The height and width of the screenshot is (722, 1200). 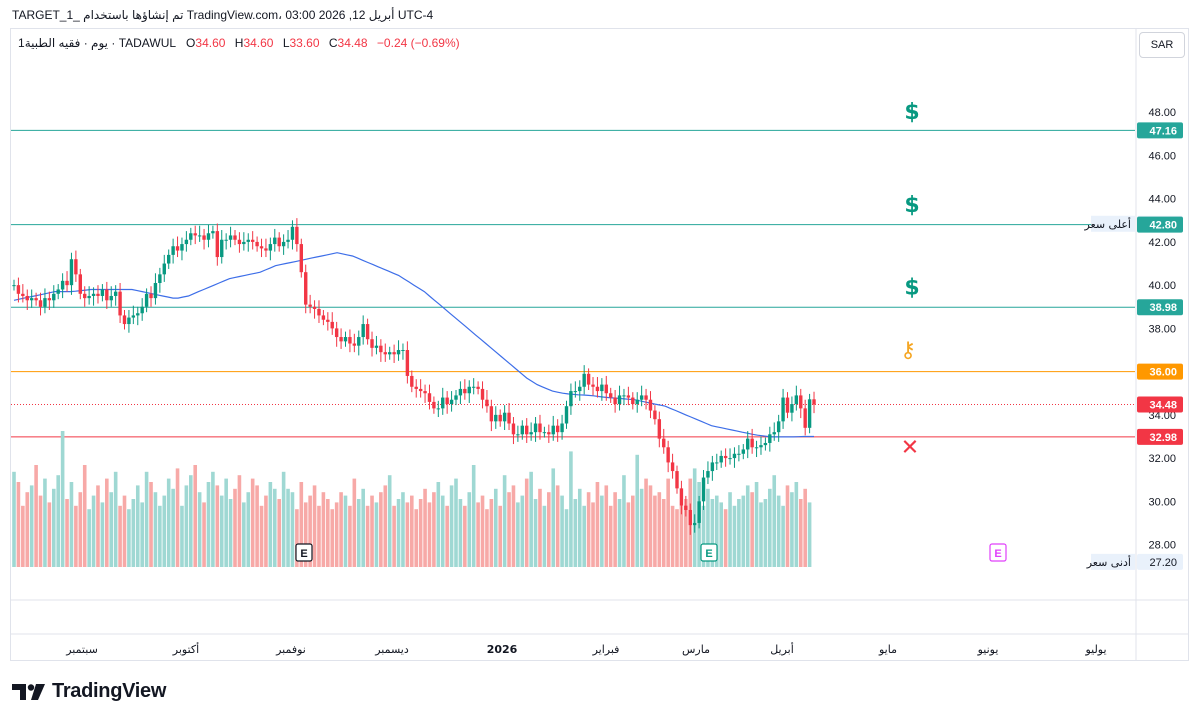 What do you see at coordinates (1163, 226) in the screenshot?
I see `price-axis-tag-label: 42.80` at bounding box center [1163, 226].